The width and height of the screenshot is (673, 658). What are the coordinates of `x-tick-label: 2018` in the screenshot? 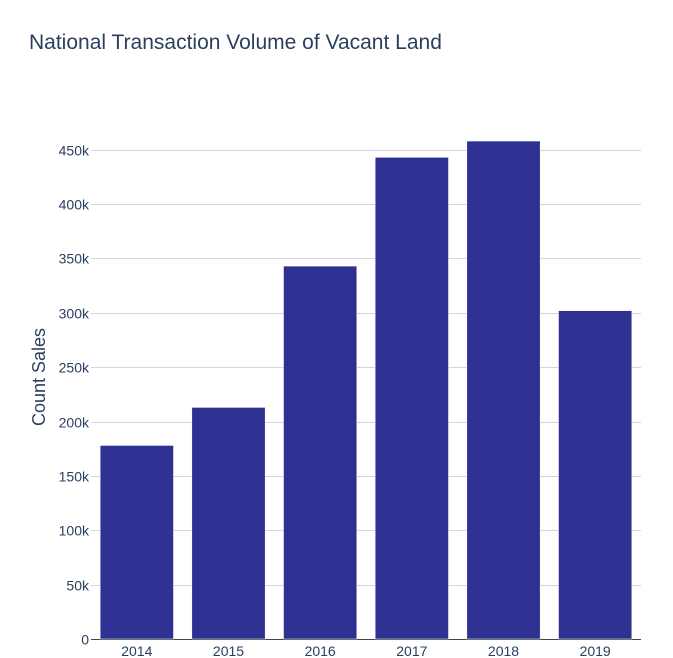 It's located at (503, 650).